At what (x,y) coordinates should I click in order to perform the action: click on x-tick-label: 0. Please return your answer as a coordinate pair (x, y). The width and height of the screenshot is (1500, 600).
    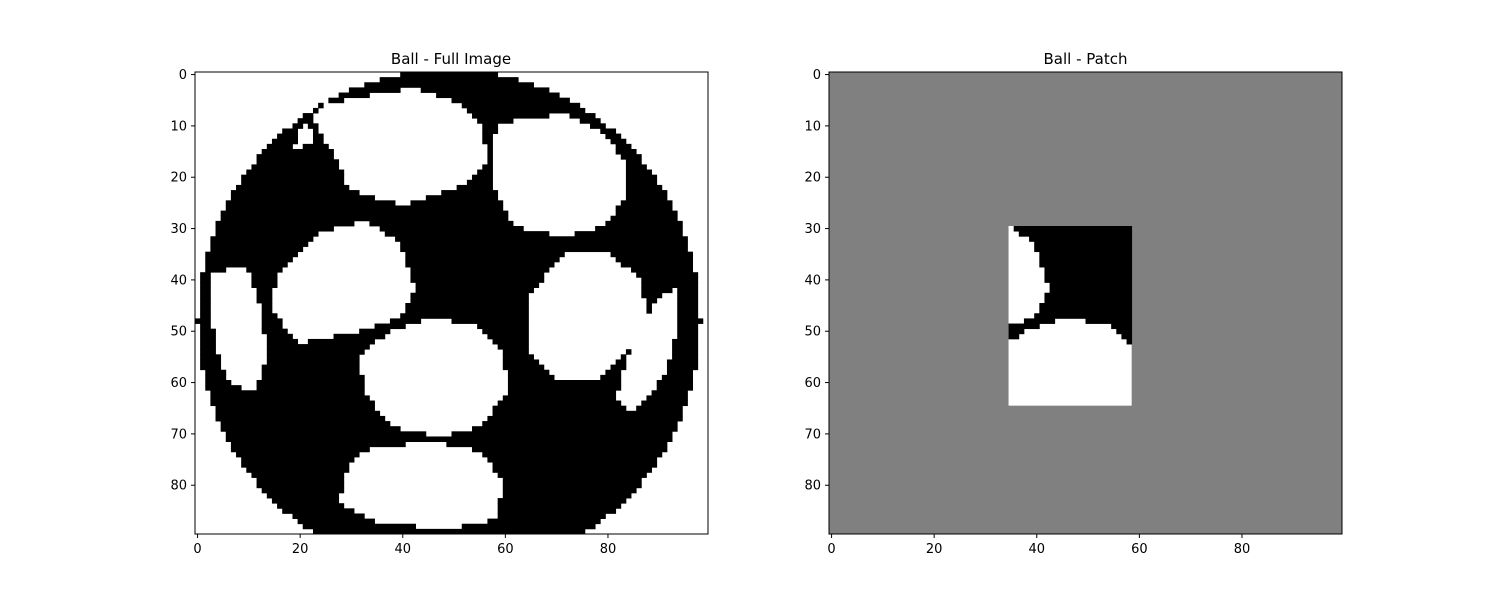
    Looking at the image, I should click on (197, 549).